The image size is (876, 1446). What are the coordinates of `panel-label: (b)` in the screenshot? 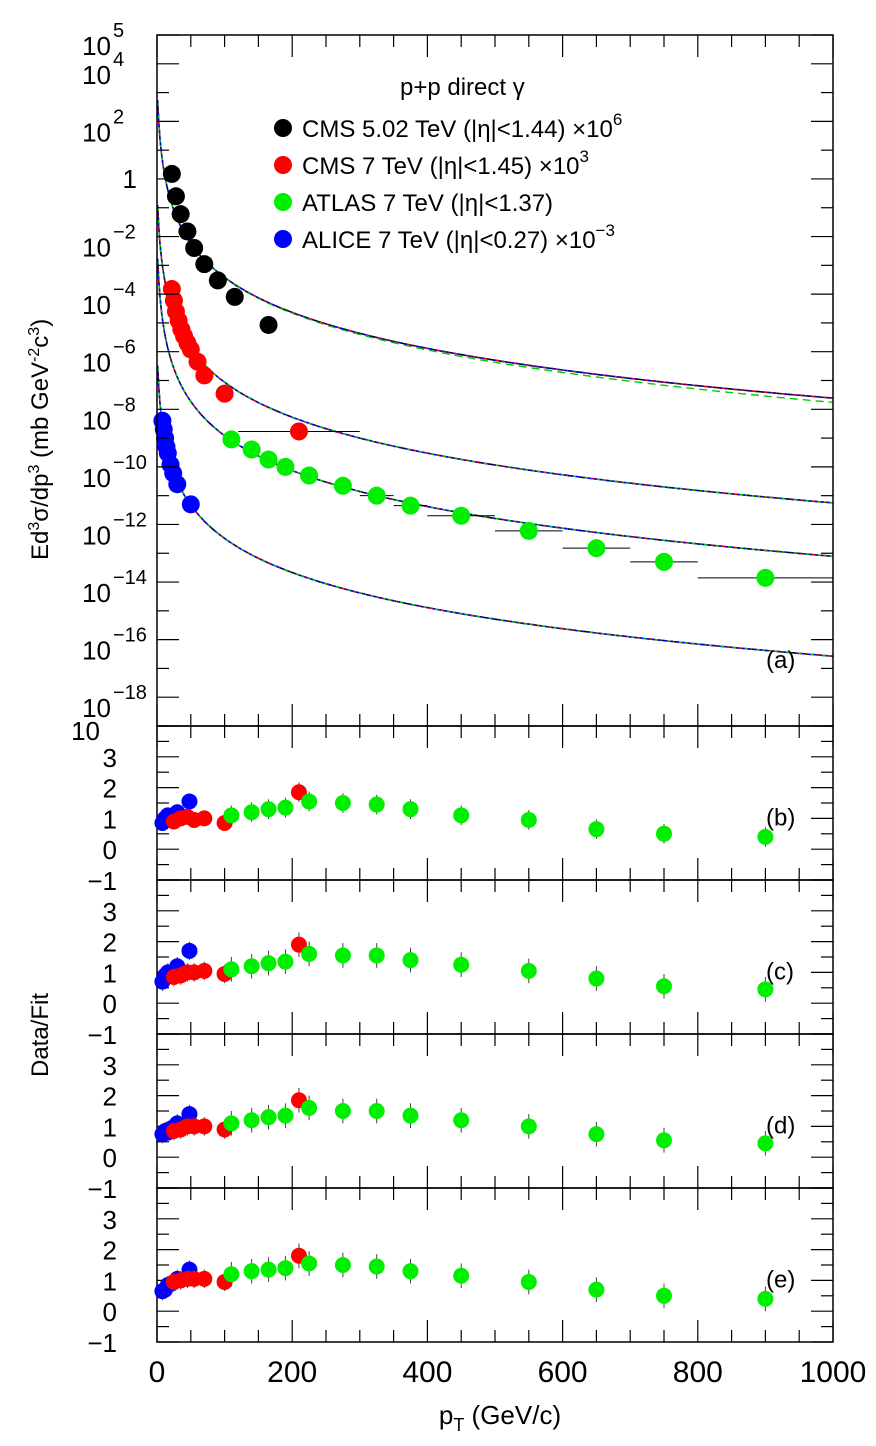 It's located at (780, 817).